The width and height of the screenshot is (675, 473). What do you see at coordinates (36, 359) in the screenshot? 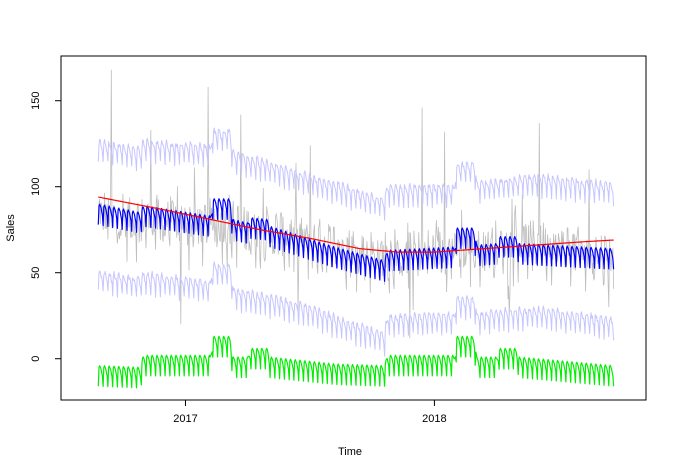
I see `y-tick-label: 0` at bounding box center [36, 359].